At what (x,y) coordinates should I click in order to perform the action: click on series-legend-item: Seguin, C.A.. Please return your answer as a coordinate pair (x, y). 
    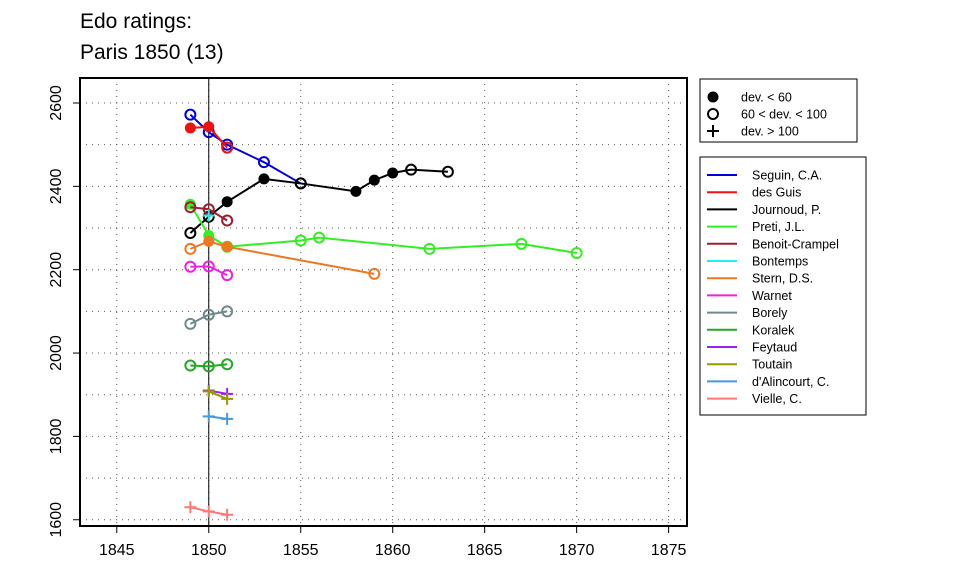
    Looking at the image, I should click on (764, 176).